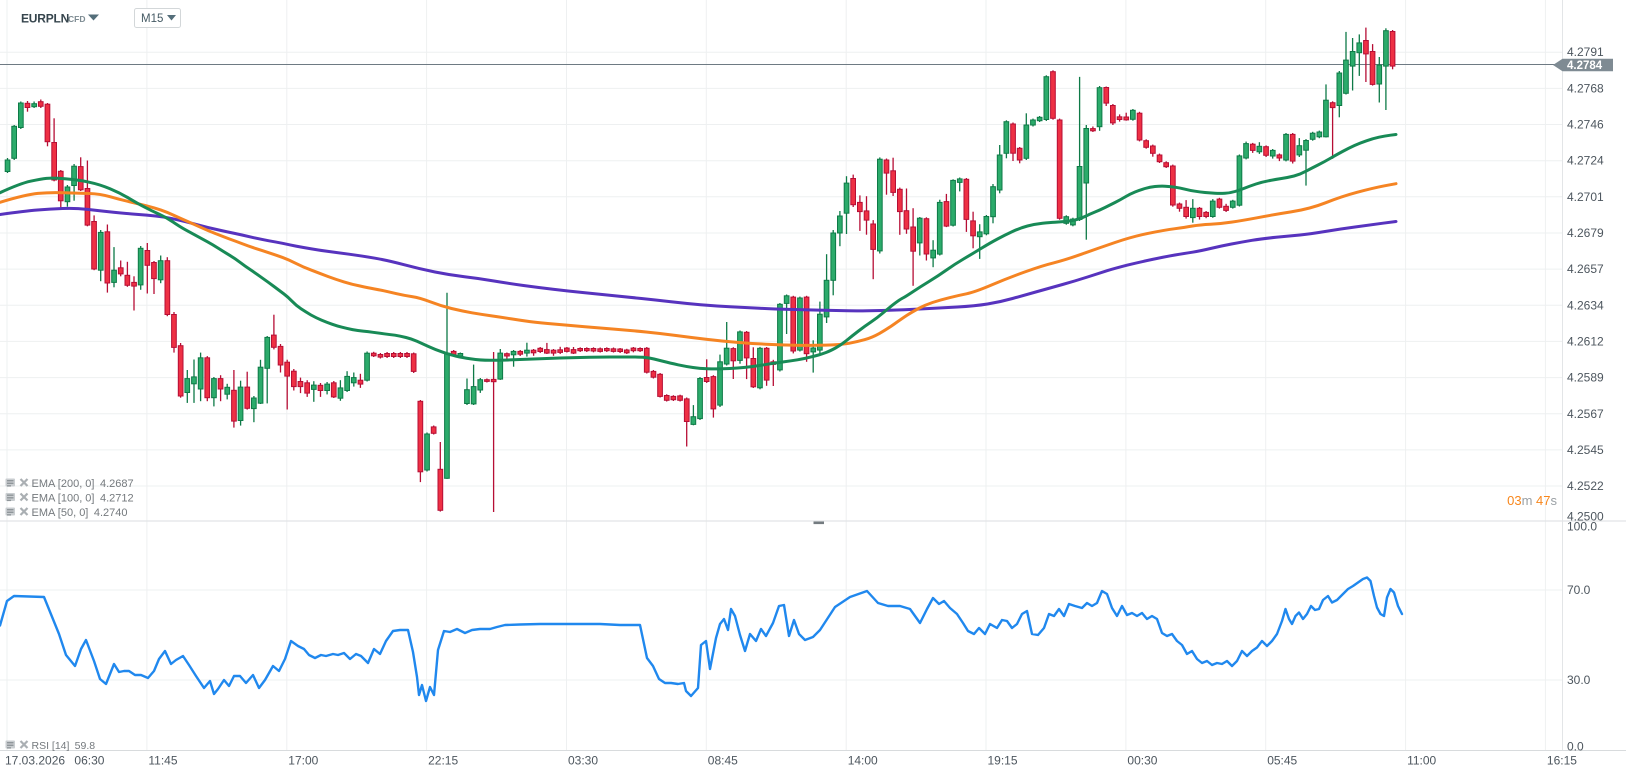 The height and width of the screenshot is (779, 1626). Describe the element at coordinates (1562, 761) in the screenshot. I see `svg-text: 16:15` at that location.